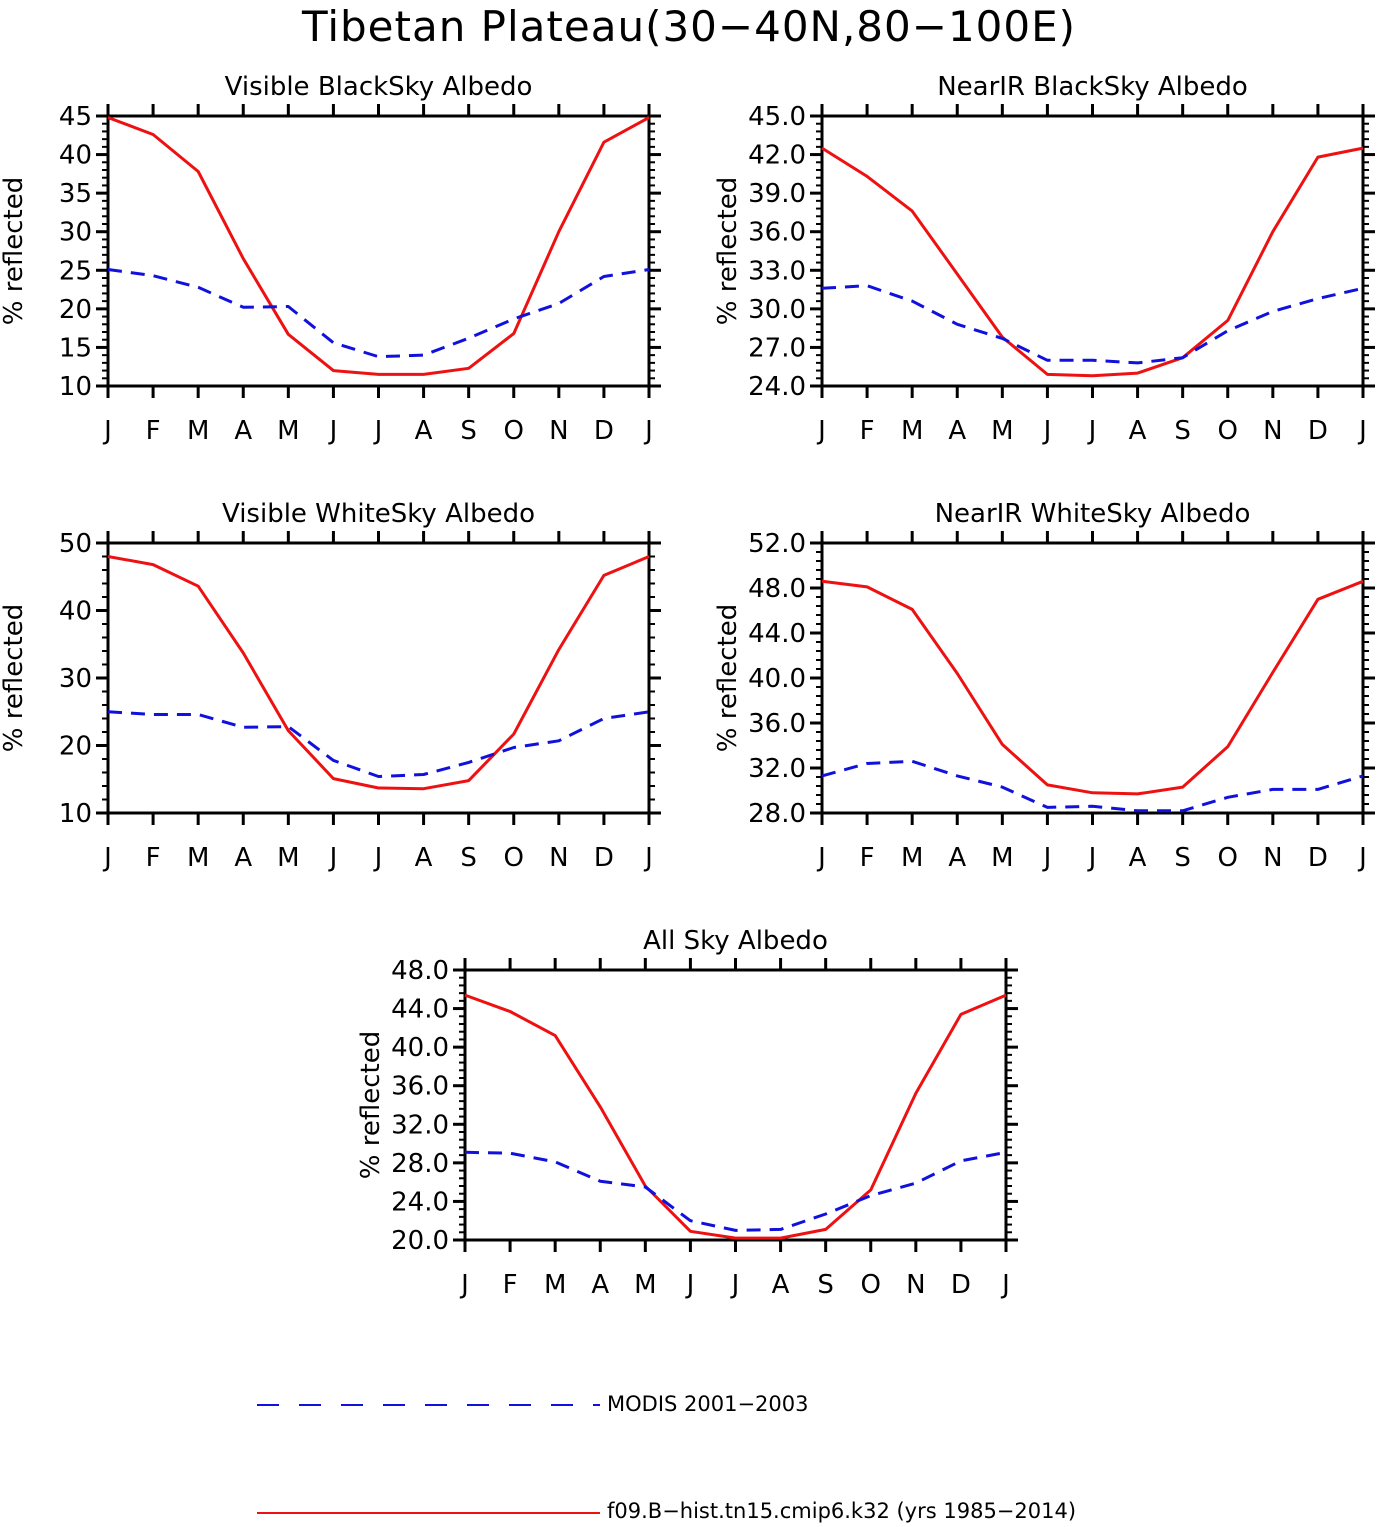 The height and width of the screenshot is (1527, 1378). Describe the element at coordinates (777, 544) in the screenshot. I see `y-tick-label: 52.0` at that location.